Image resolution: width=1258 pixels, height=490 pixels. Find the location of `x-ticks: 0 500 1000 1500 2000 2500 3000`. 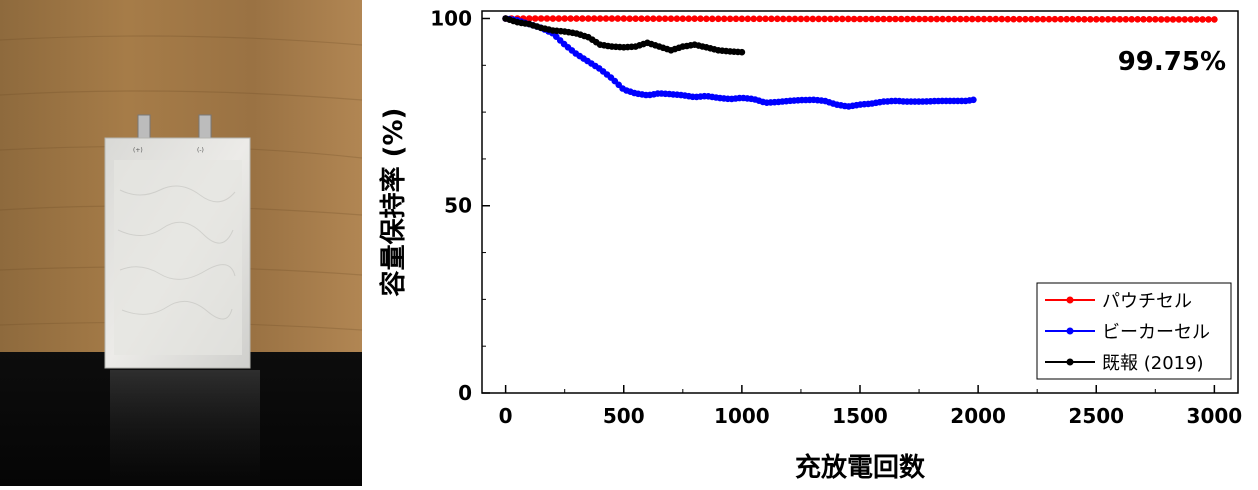

x-ticks: 0 500 1000 1500 2000 2500 3000 is located at coordinates (871, 406).